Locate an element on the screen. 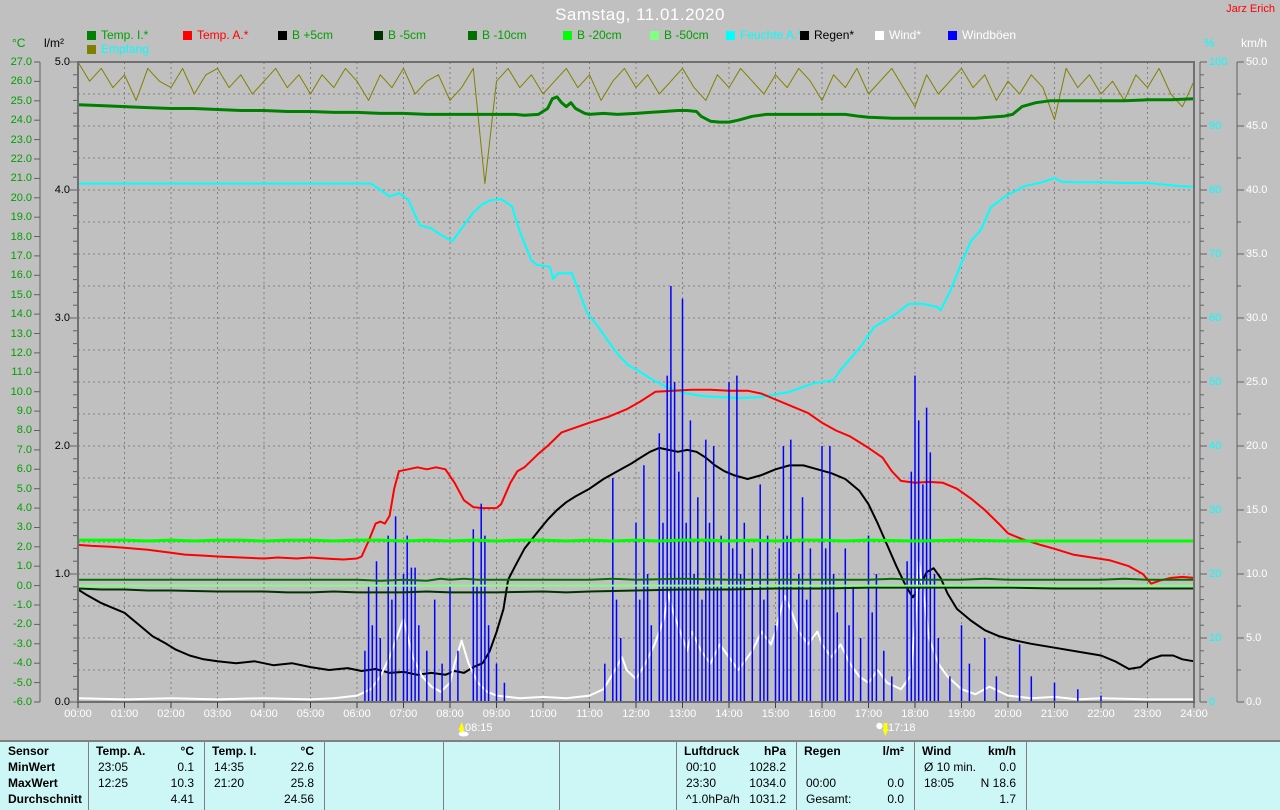 This screenshot has height=810, width=1280. temp-tick-label: 1.0 is located at coordinates (24, 566).